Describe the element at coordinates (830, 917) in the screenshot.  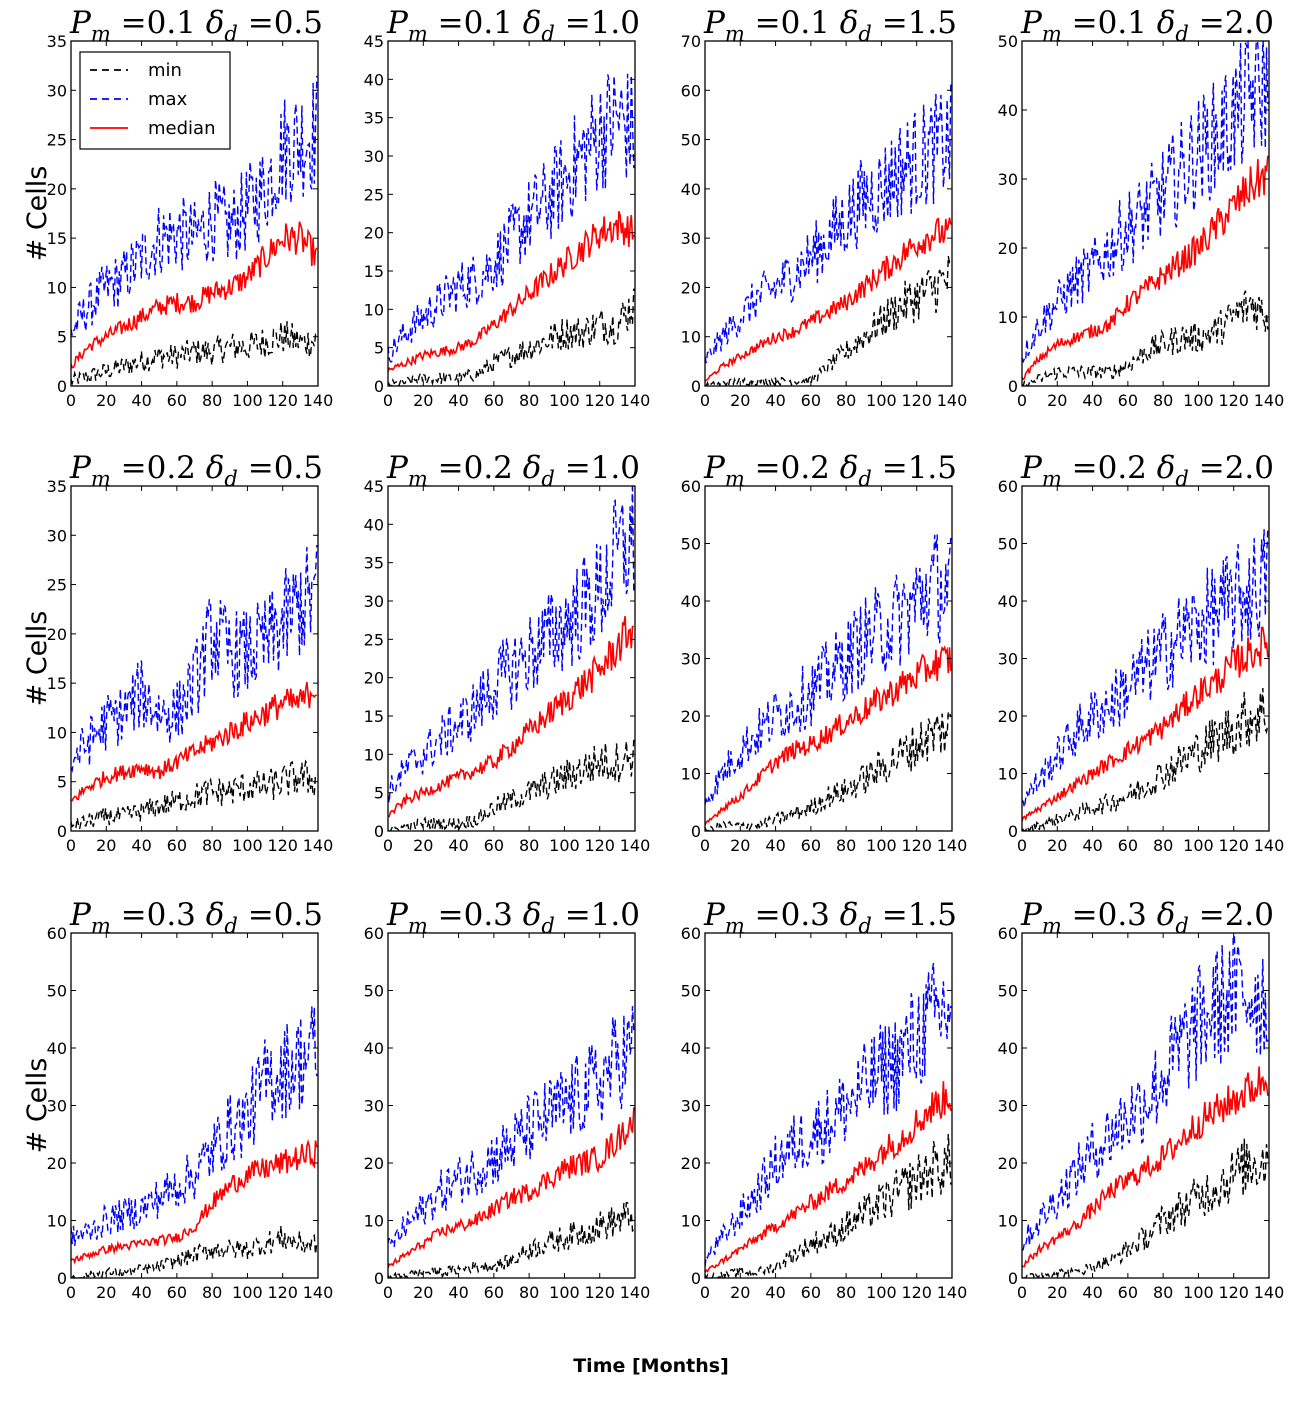
I see `panel-title: Pm =0.3 δd =1.5` at that location.